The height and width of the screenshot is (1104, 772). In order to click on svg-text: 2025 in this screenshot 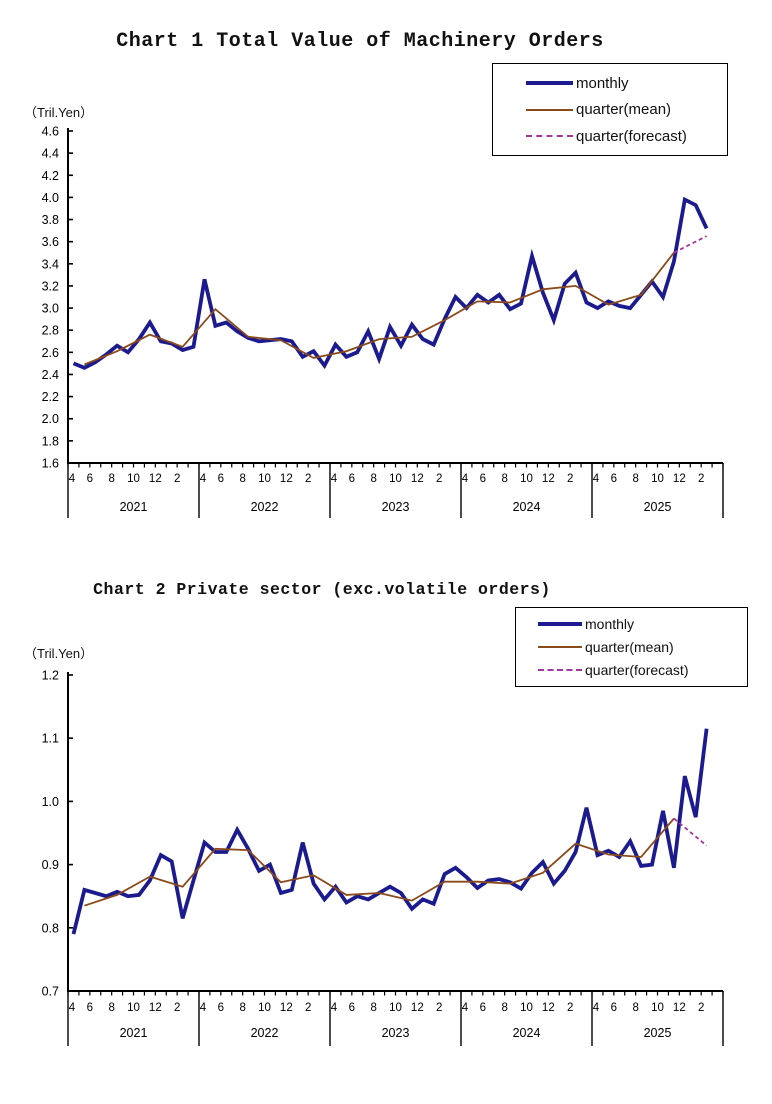, I will do `click(658, 1033)`.